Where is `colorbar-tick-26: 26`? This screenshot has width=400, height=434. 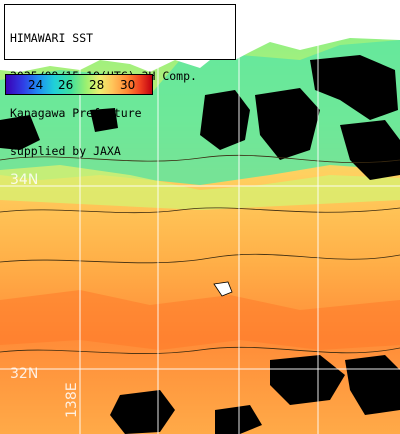 colorbar-tick-26: 26 is located at coordinates (66, 85).